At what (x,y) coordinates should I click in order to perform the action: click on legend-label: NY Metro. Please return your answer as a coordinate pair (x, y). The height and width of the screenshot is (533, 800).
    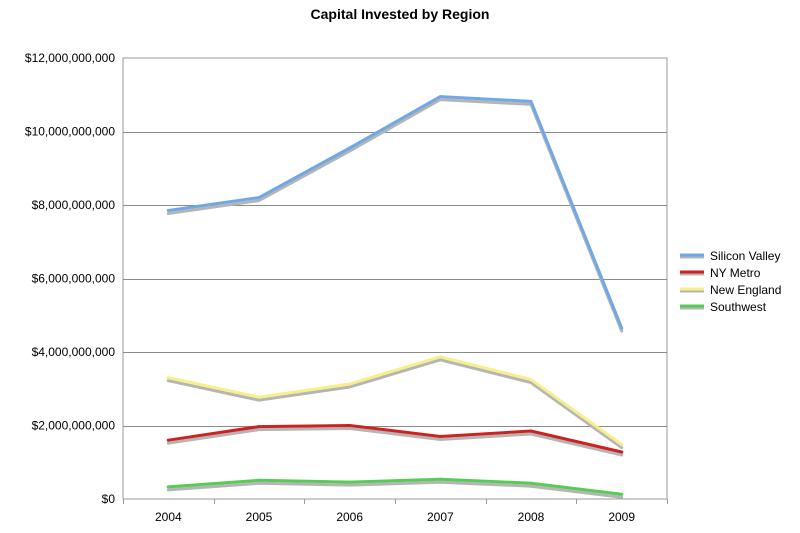
    Looking at the image, I should click on (735, 273).